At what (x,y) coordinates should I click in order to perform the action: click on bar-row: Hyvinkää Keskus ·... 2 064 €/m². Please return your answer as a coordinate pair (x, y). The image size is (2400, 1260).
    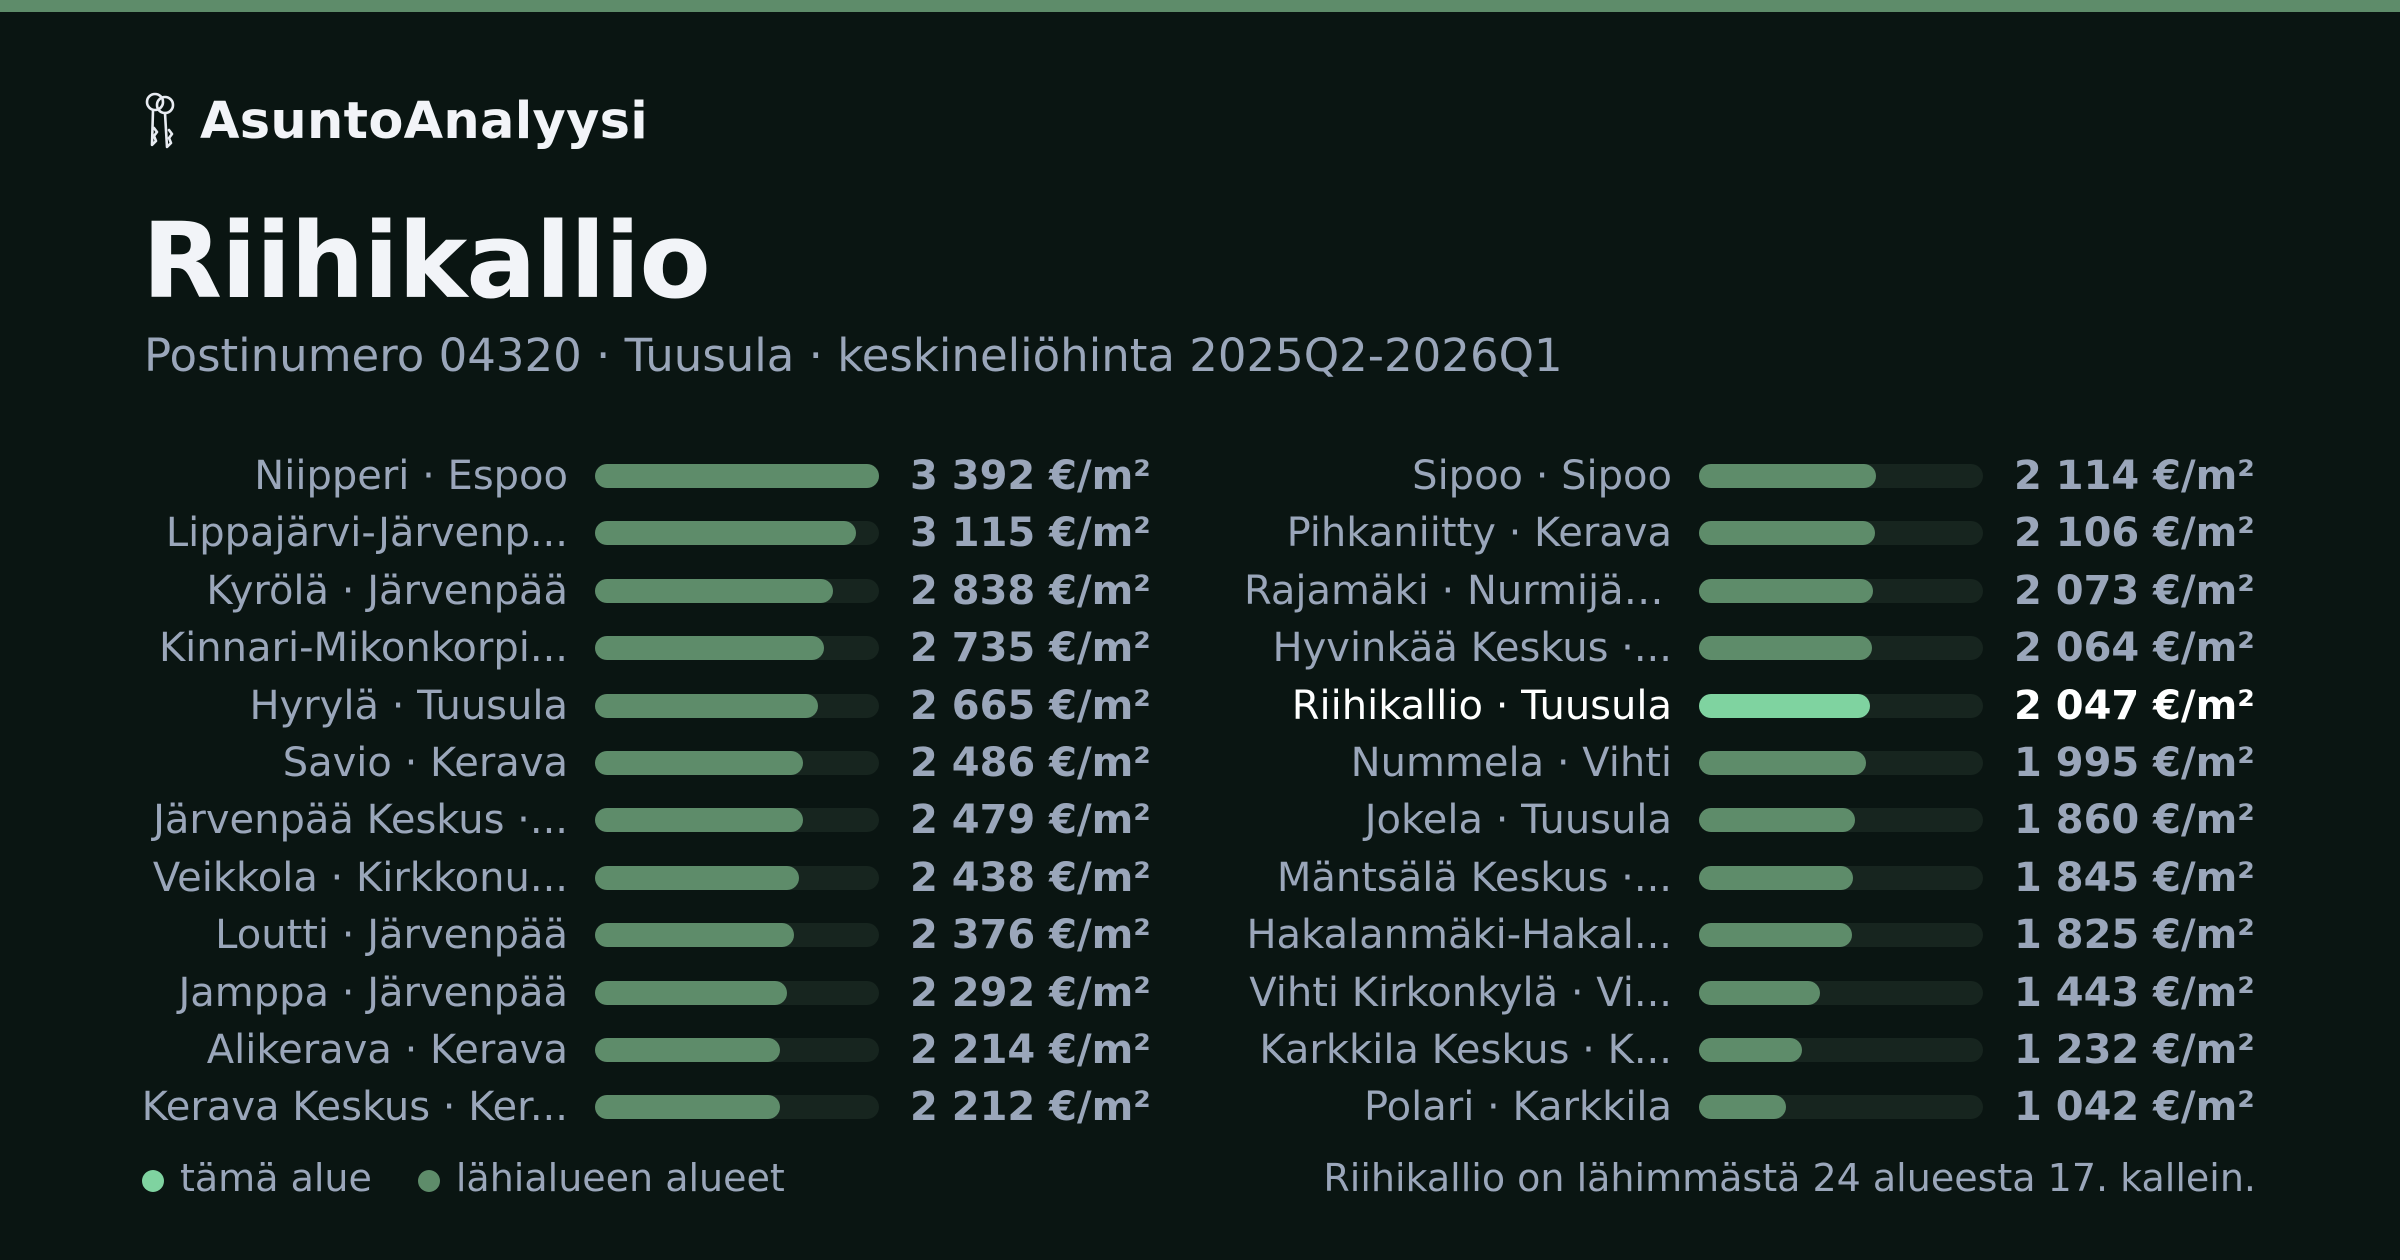
    Looking at the image, I should click on (1749, 644).